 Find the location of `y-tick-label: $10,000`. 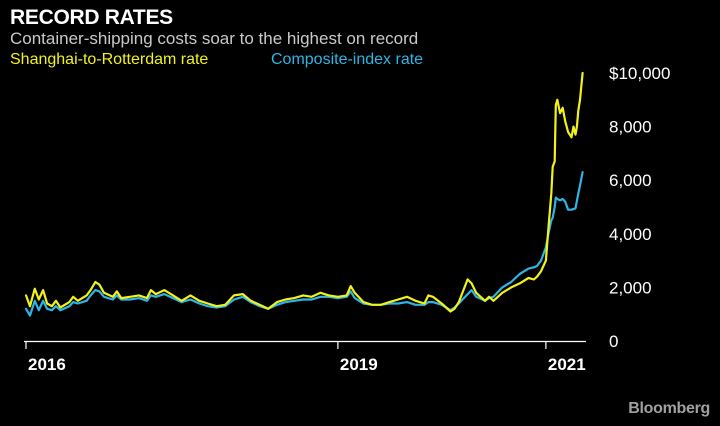

y-tick-label: $10,000 is located at coordinates (639, 73).